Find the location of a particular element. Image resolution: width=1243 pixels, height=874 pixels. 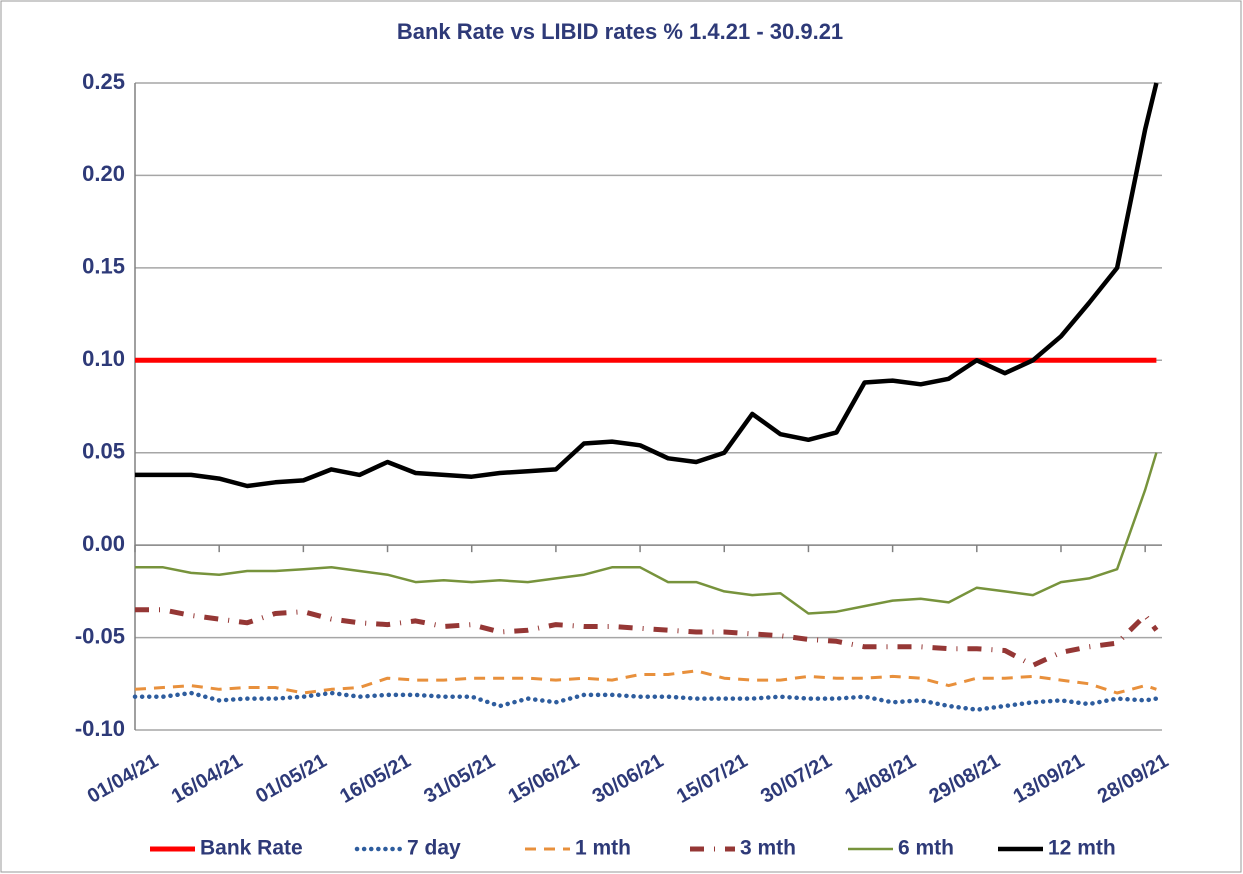

y-tick-label: 0.10 is located at coordinates (103, 358).